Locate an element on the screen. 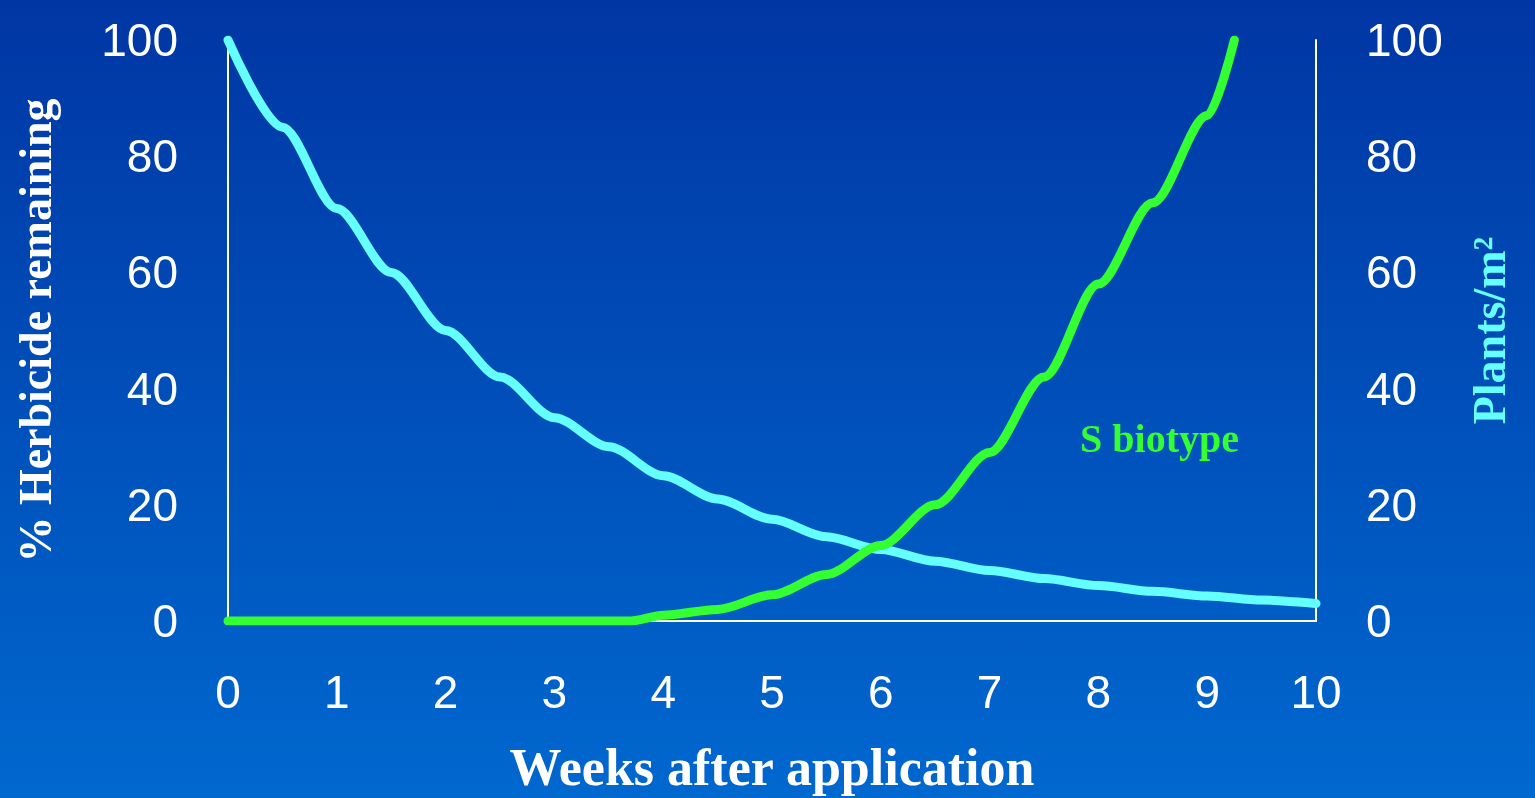 This screenshot has height=798, width=1535. y2-tick-label: 40 is located at coordinates (1392, 388).